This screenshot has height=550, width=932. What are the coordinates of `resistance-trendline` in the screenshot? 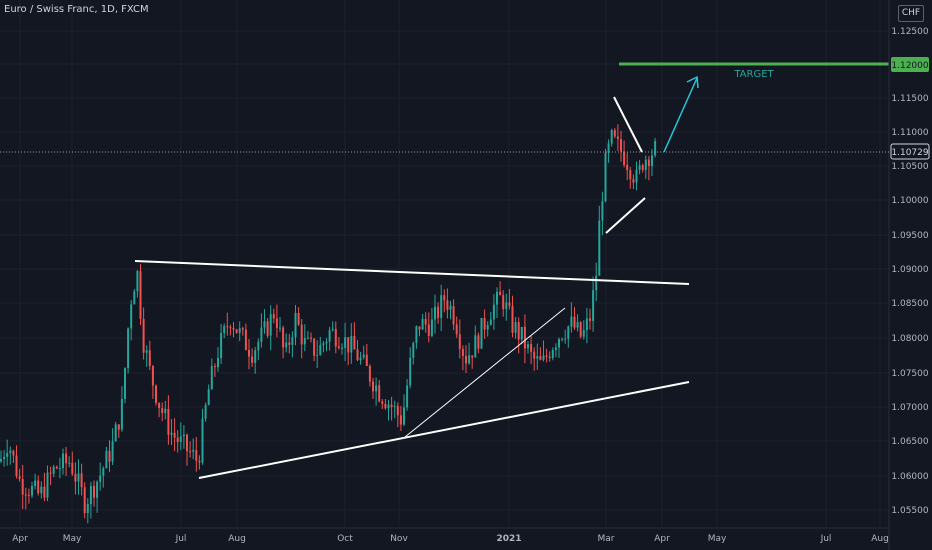 It's located at (412, 272).